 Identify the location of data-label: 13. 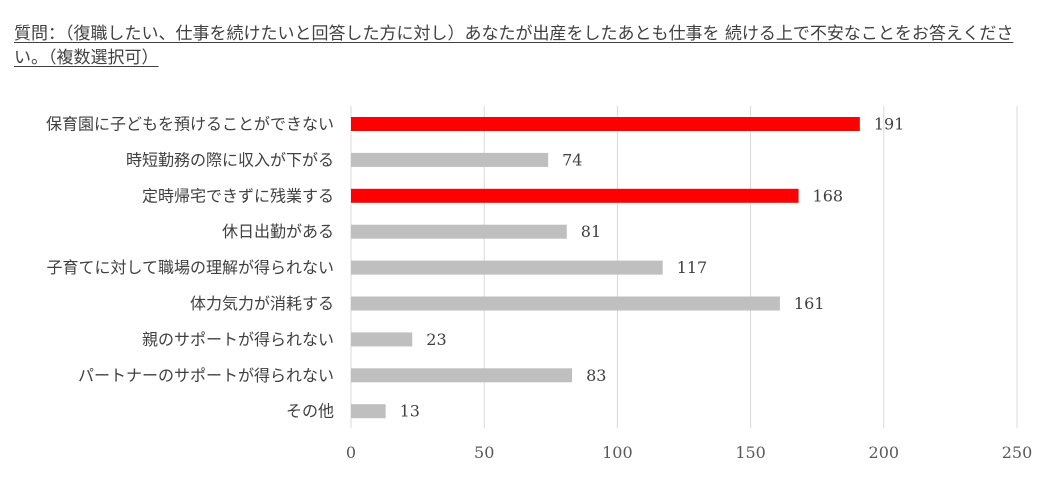
(410, 411).